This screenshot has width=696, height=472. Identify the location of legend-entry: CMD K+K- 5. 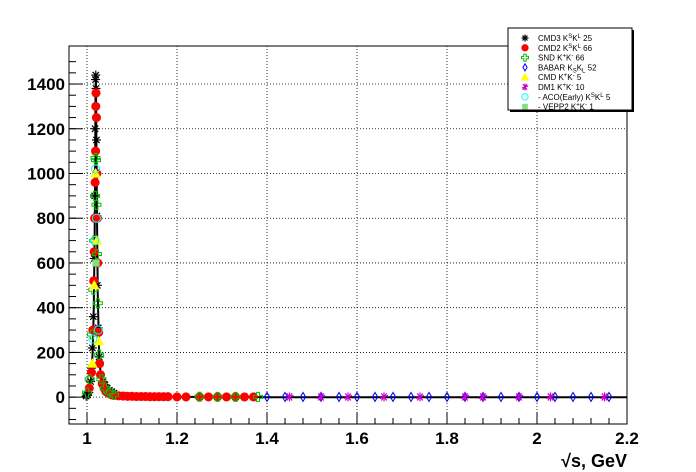
(551, 77).